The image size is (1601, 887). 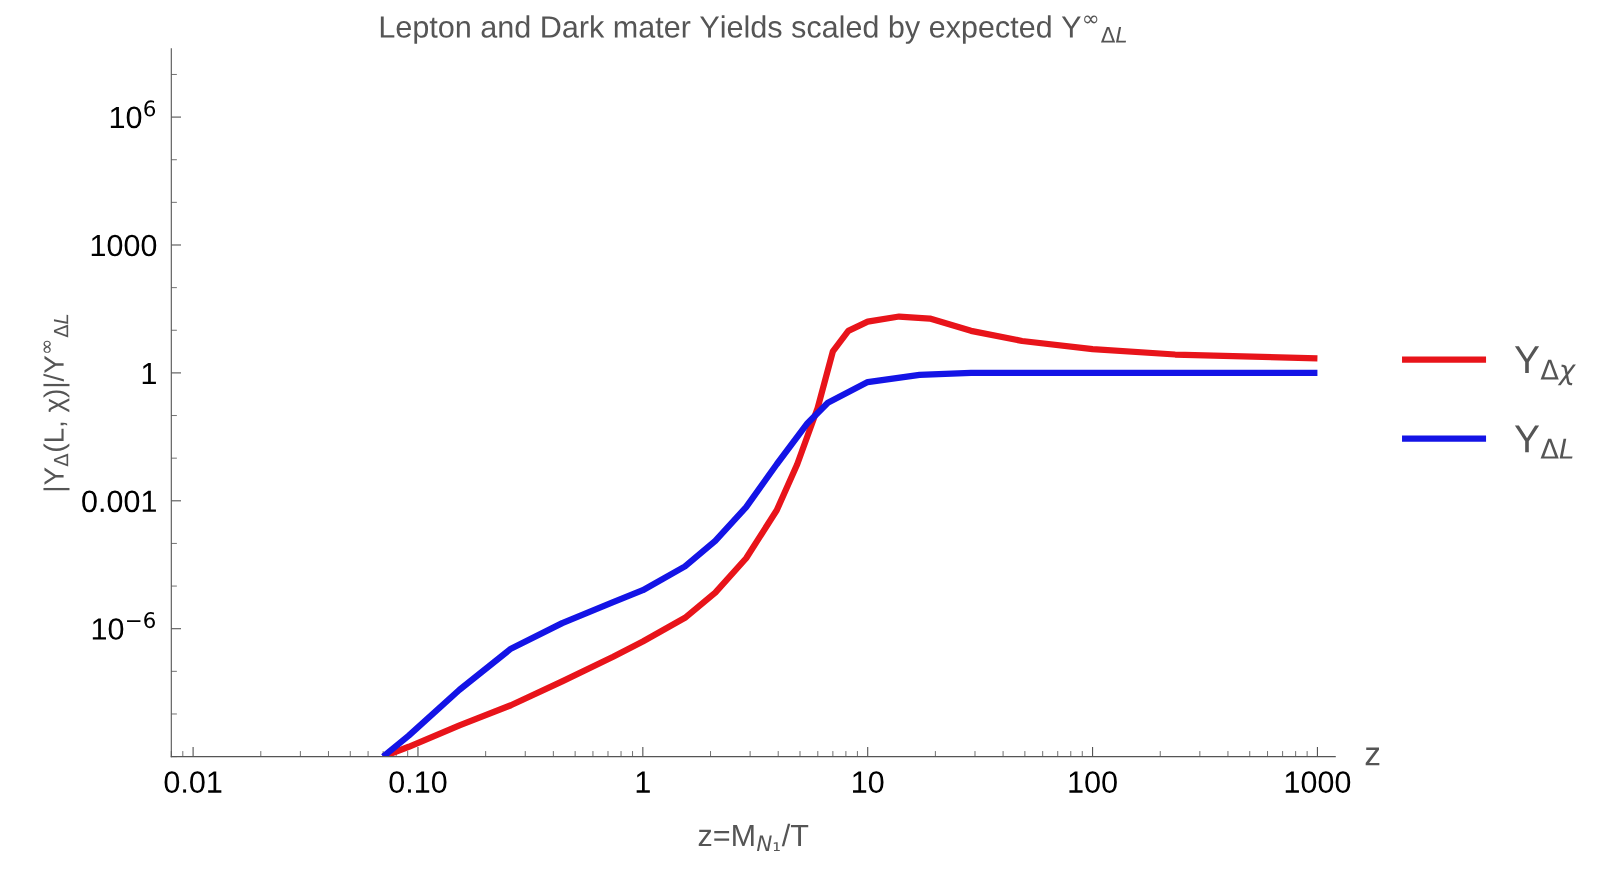 I want to click on x-tick-label: 1, so click(x=643, y=782).